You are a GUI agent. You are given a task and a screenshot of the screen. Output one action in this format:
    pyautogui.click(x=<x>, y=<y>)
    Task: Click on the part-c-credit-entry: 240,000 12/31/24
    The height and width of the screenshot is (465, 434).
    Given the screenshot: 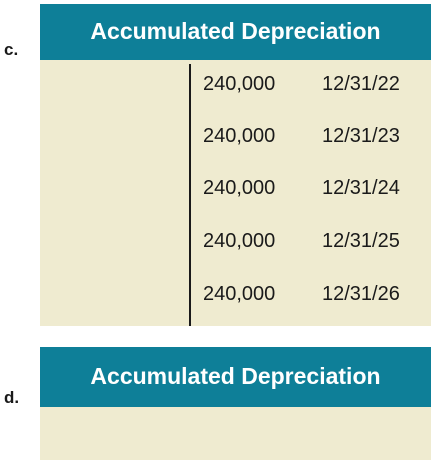 What is the action you would take?
    pyautogui.click(x=235, y=189)
    